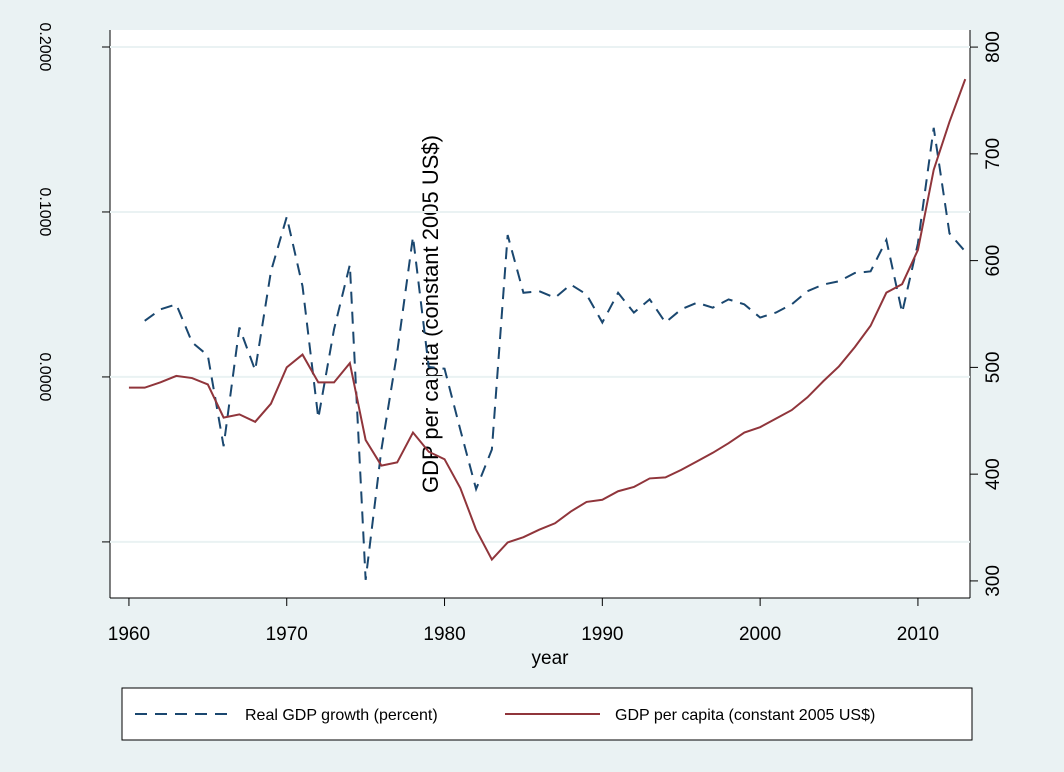 The width and height of the screenshot is (1064, 772). I want to click on y2-tick-label: 500, so click(993, 368).